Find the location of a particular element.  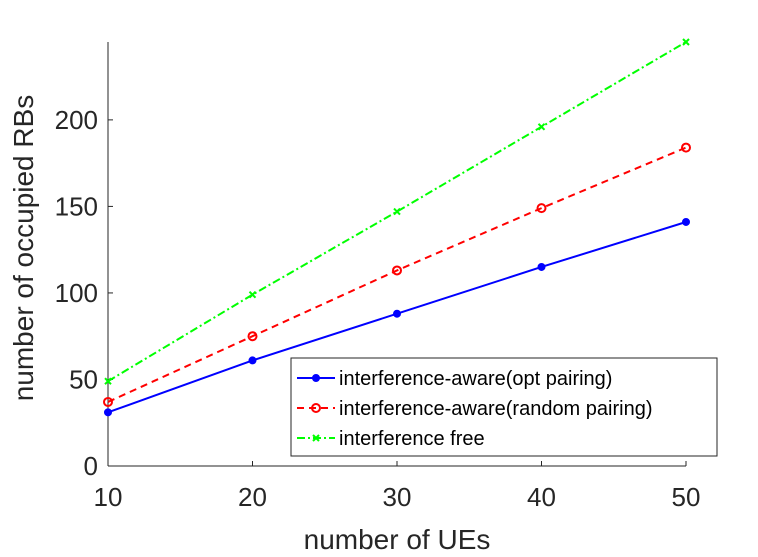

legend-item: interference-aware(random pairing) is located at coordinates (474, 409).